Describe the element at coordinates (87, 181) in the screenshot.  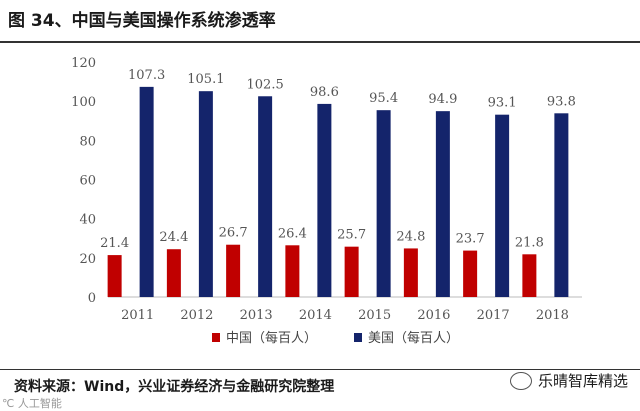
I see `y-tick-label: 60` at that location.